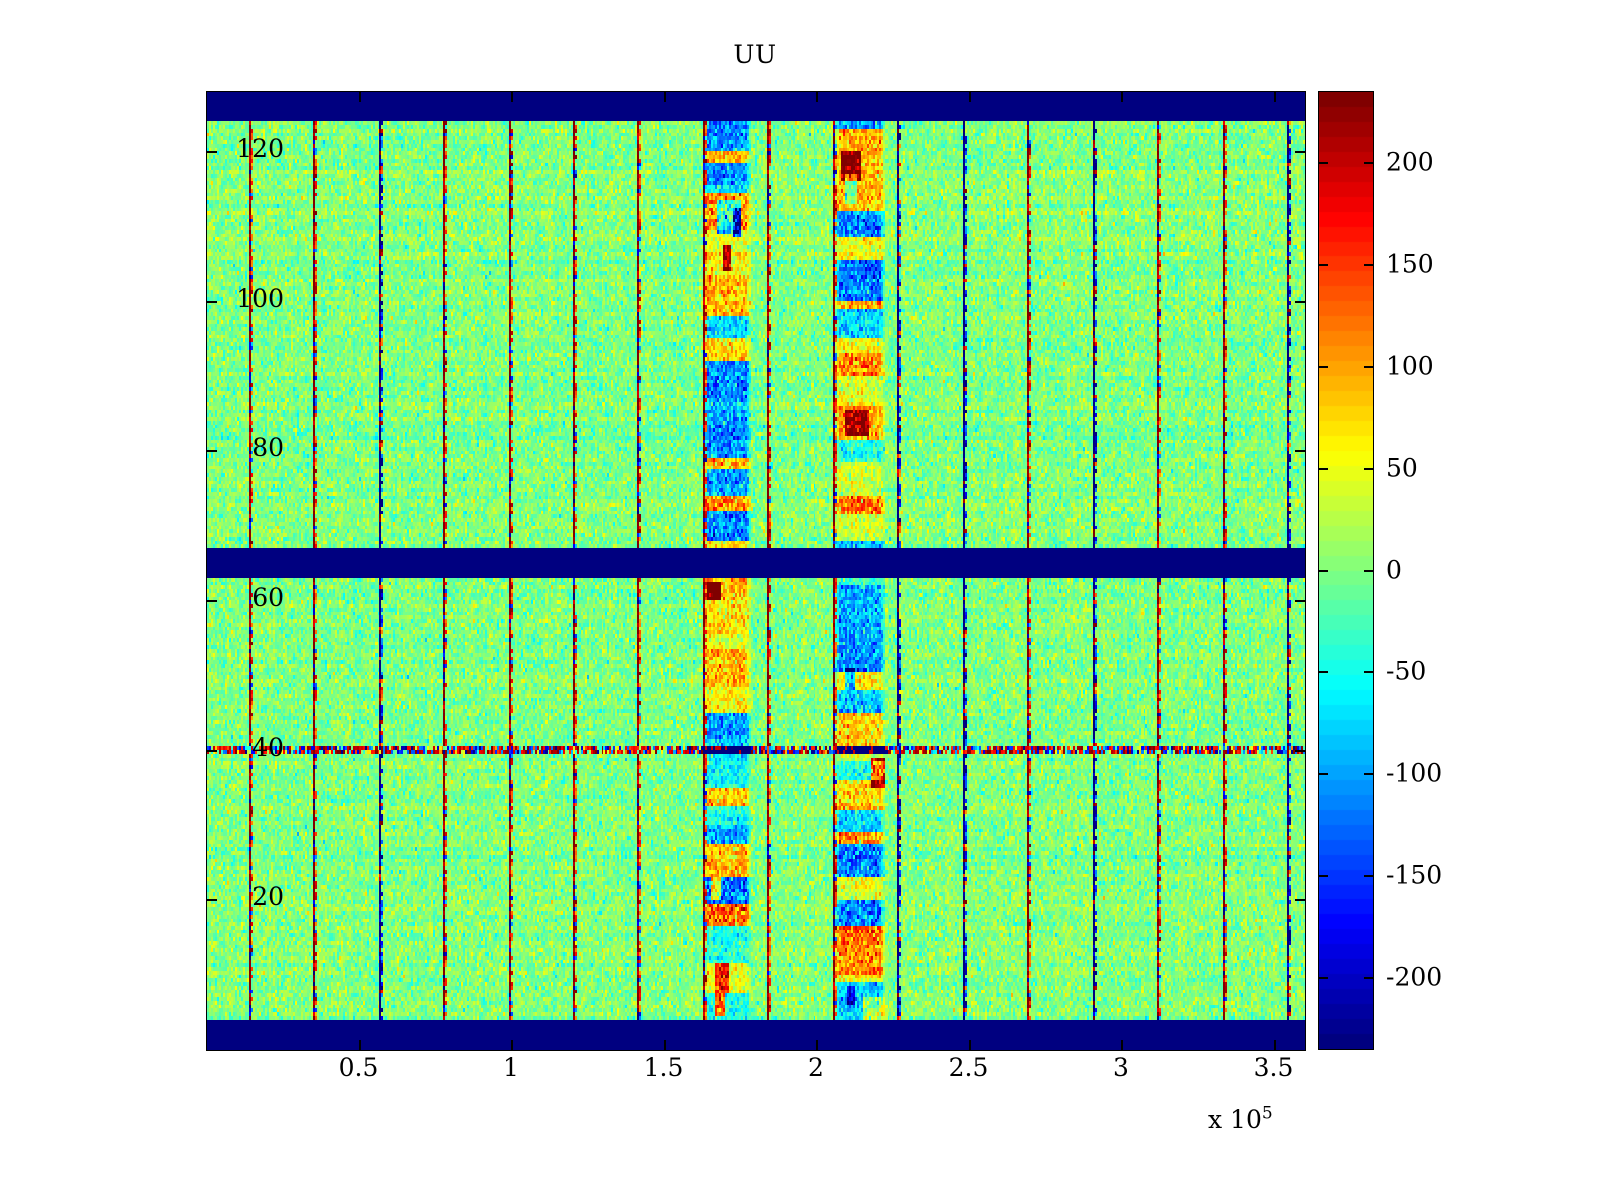  I want to click on x-axis-multiplier-label: x 105, so click(1240, 1119).